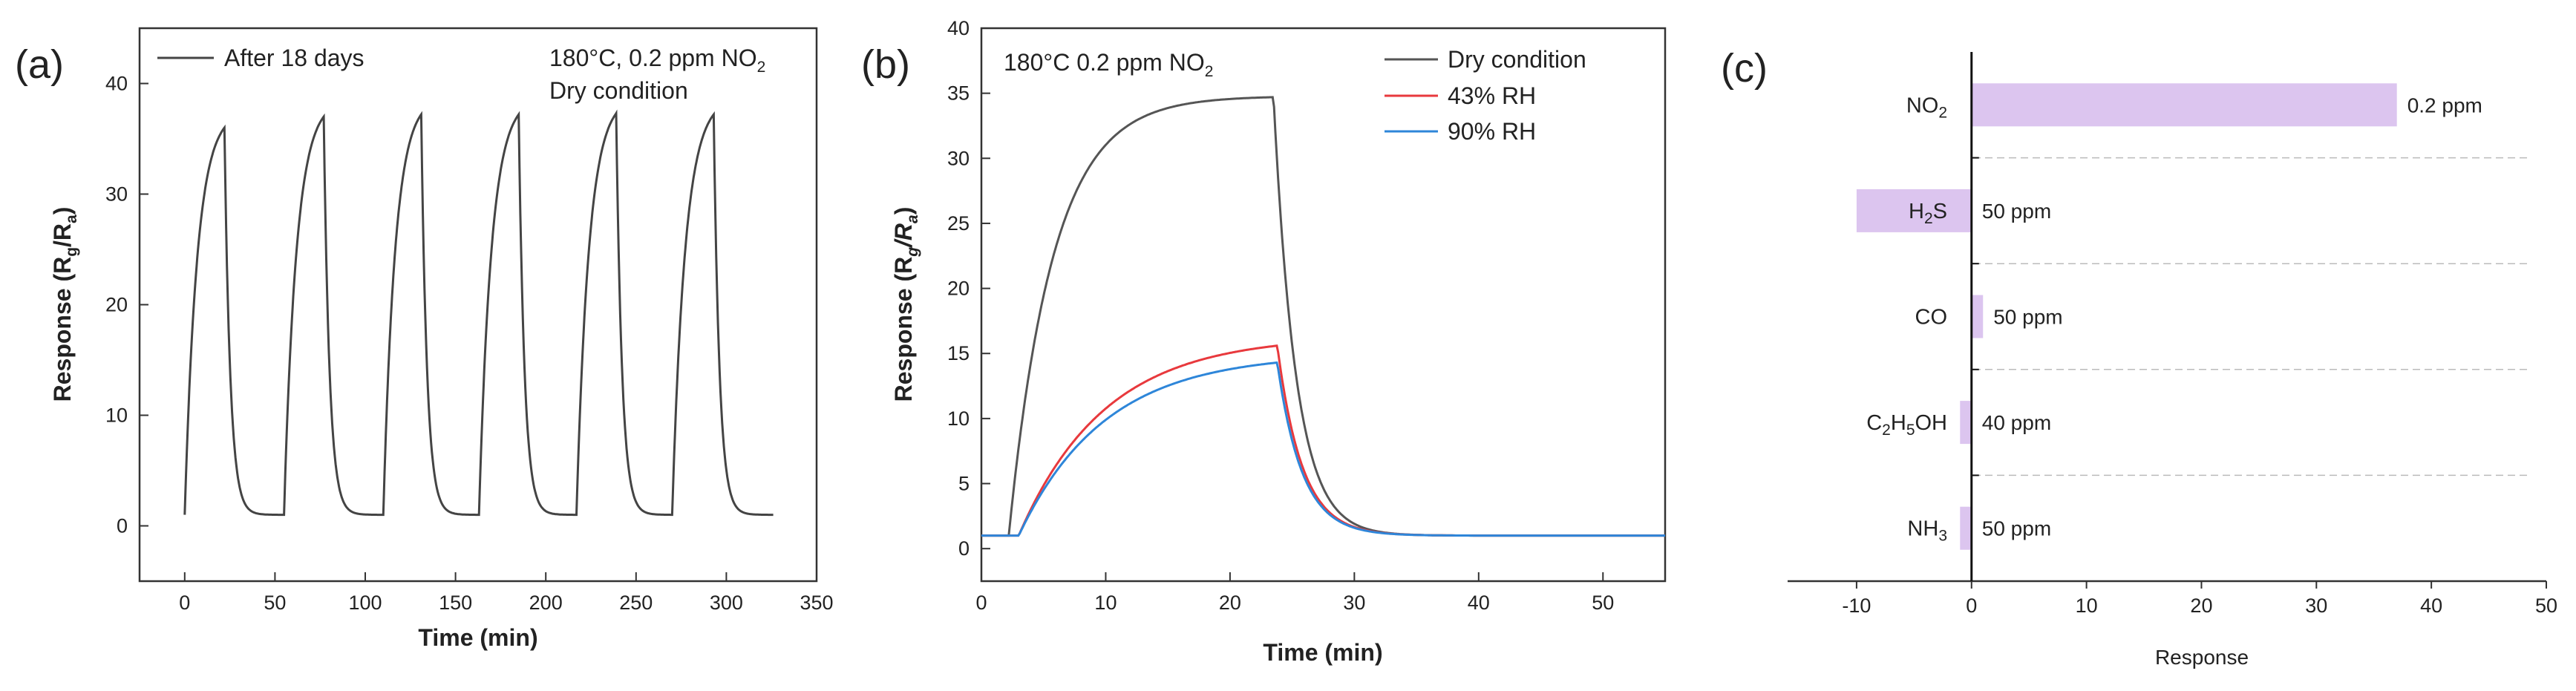 This screenshot has height=691, width=2576. I want to click on panel-a-annotation-line1: 180°C, 0.2 ppm NO2, so click(657, 60).